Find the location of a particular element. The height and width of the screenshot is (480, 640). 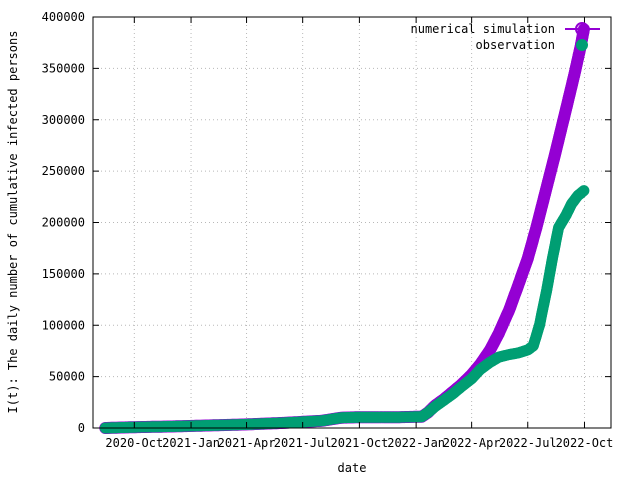

x-tick-label: 2021-Apr is located at coordinates (247, 443).